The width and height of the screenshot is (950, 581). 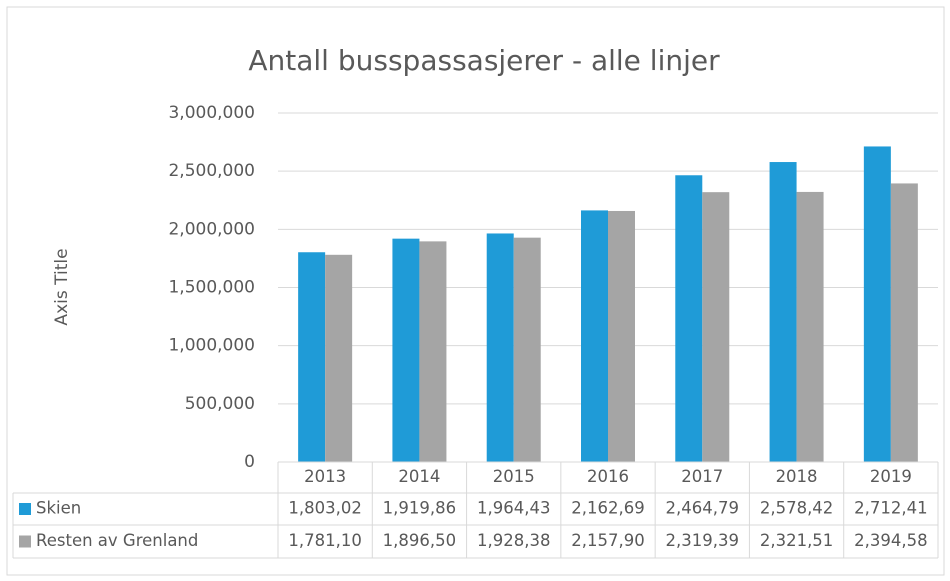 I want to click on y-tick-label: 1,000,000, so click(x=211, y=346).